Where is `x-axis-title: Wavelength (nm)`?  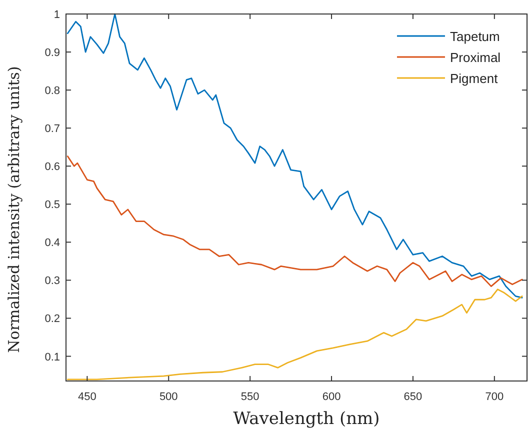 x-axis-title: Wavelength (nm) is located at coordinates (306, 419).